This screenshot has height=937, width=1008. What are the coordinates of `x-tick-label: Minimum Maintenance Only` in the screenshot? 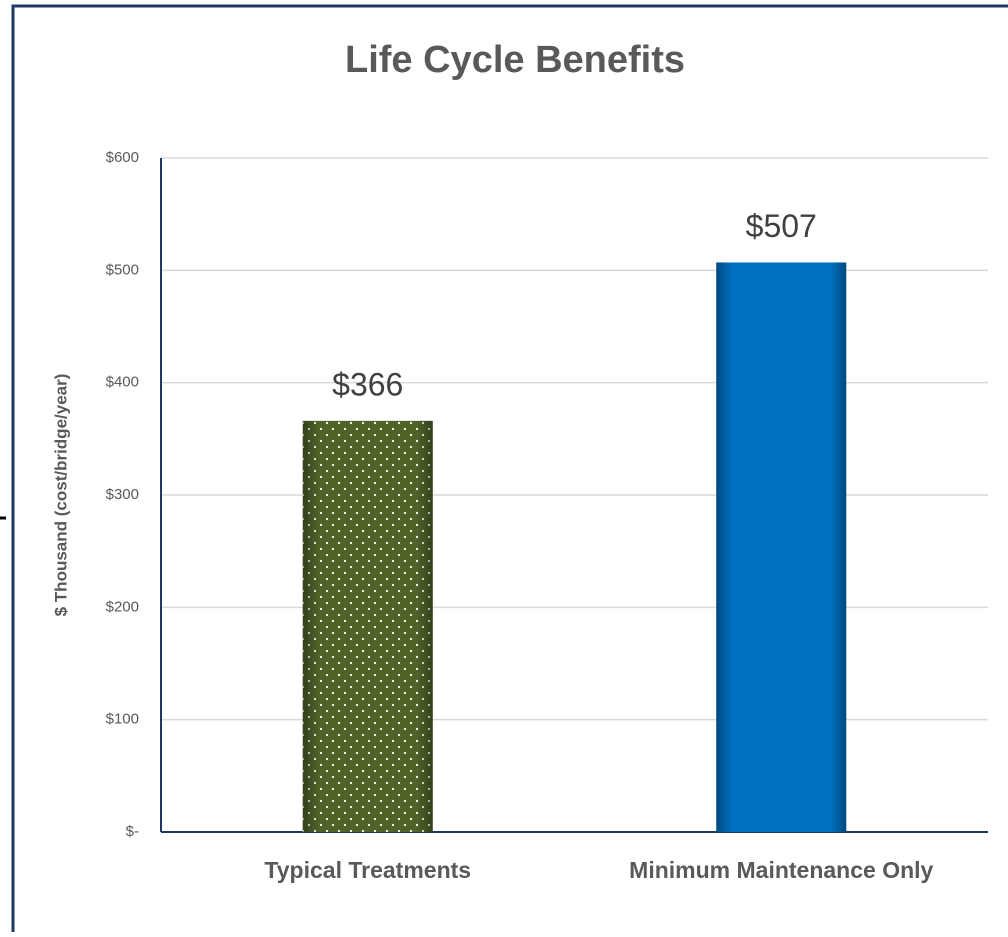 It's located at (781, 870).